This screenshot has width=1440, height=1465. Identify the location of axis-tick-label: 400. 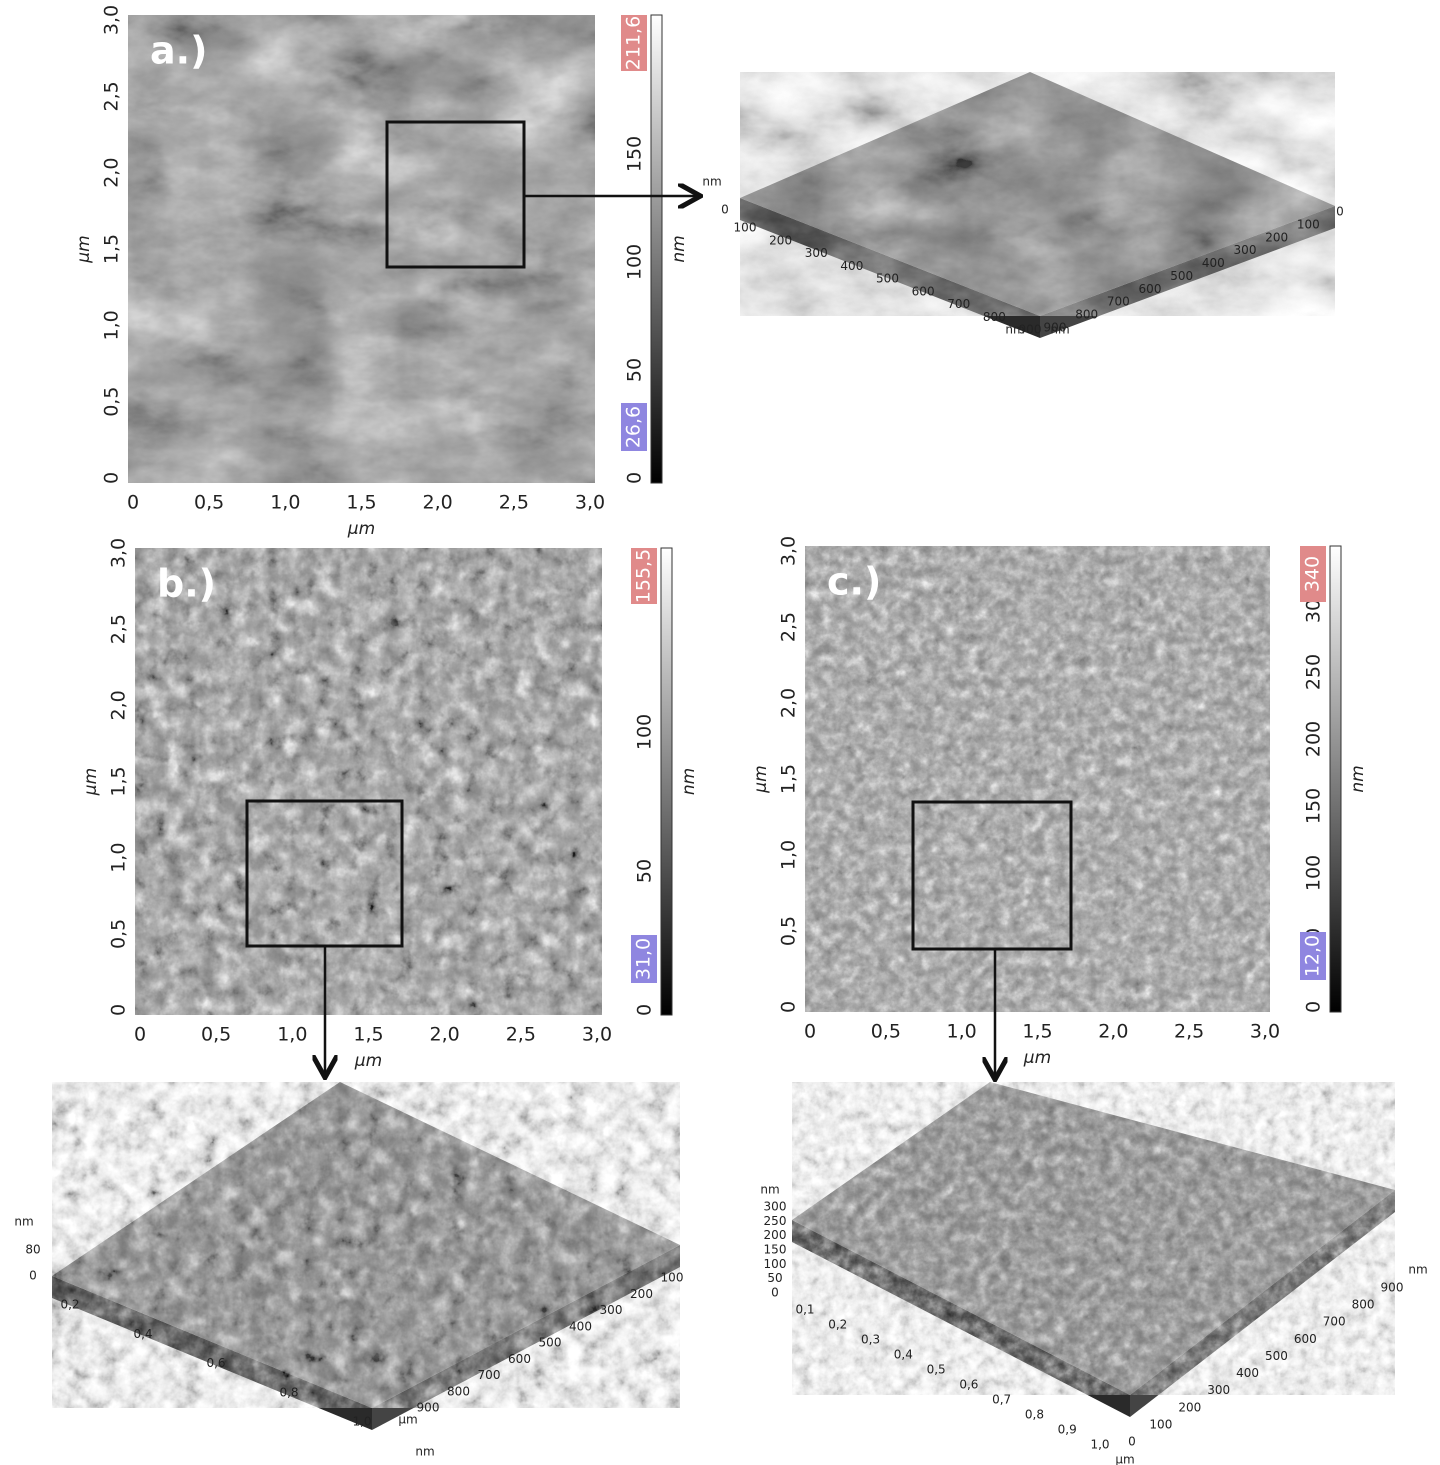
(851, 266).